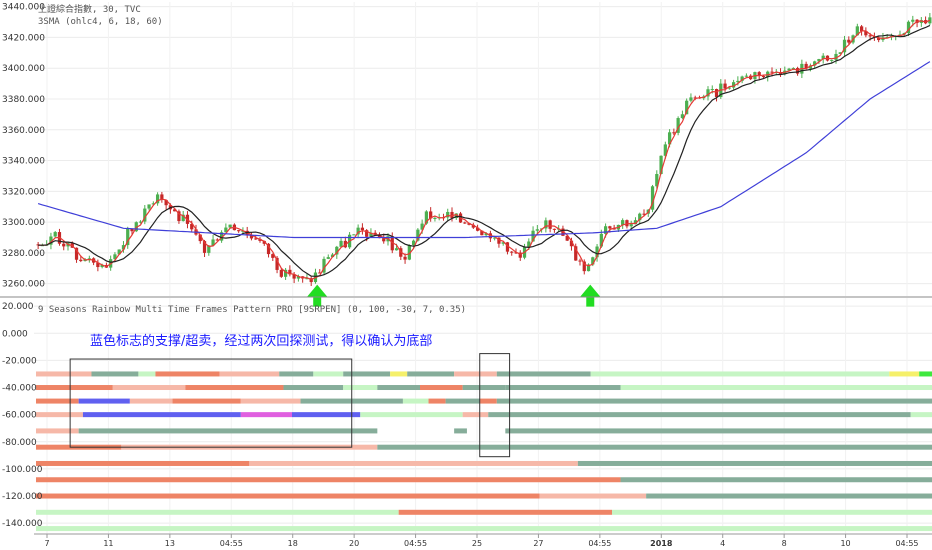 This screenshot has height=550, width=932. I want to click on time-tick-label: 2018, so click(661, 543).